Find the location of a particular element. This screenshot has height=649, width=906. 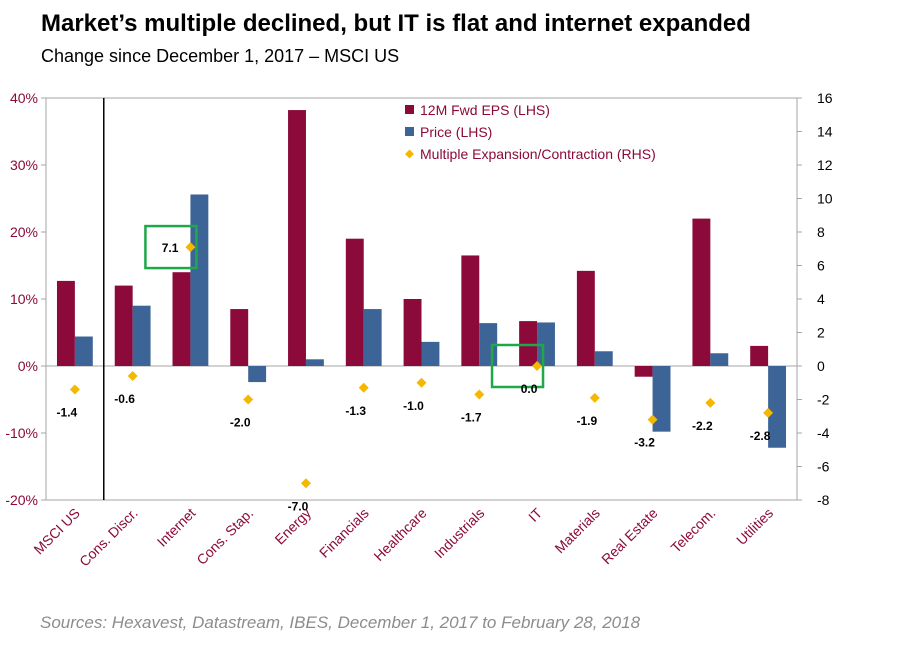

right-axis-tick-label: 8 is located at coordinates (821, 232).